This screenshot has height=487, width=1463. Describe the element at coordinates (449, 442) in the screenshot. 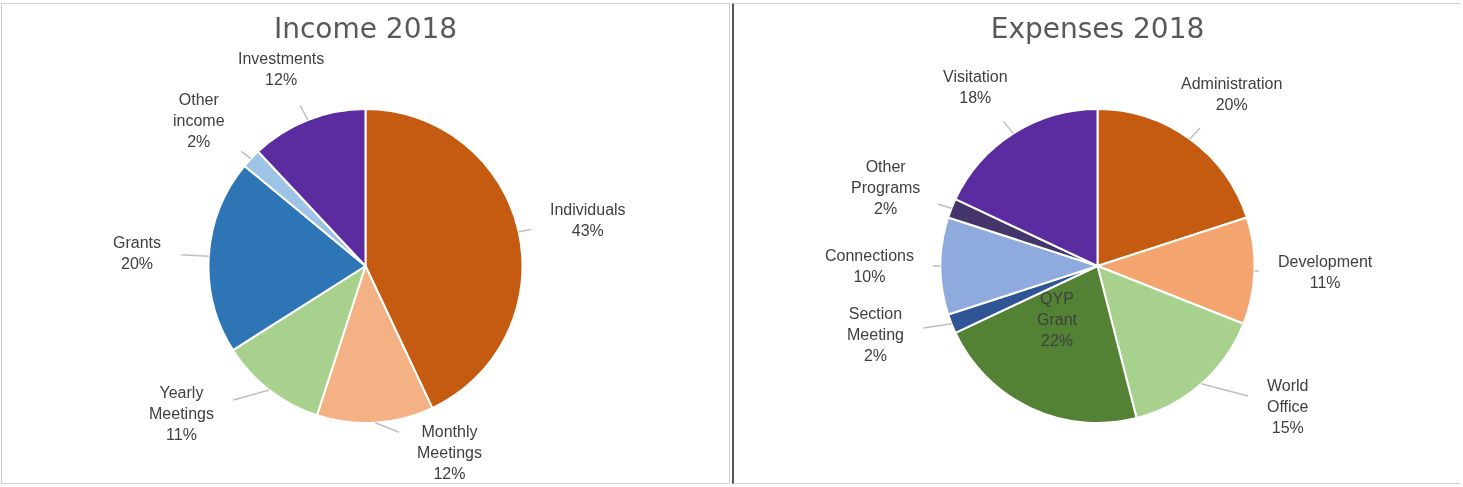

I see `slice-label: Monthly Meetings` at that location.